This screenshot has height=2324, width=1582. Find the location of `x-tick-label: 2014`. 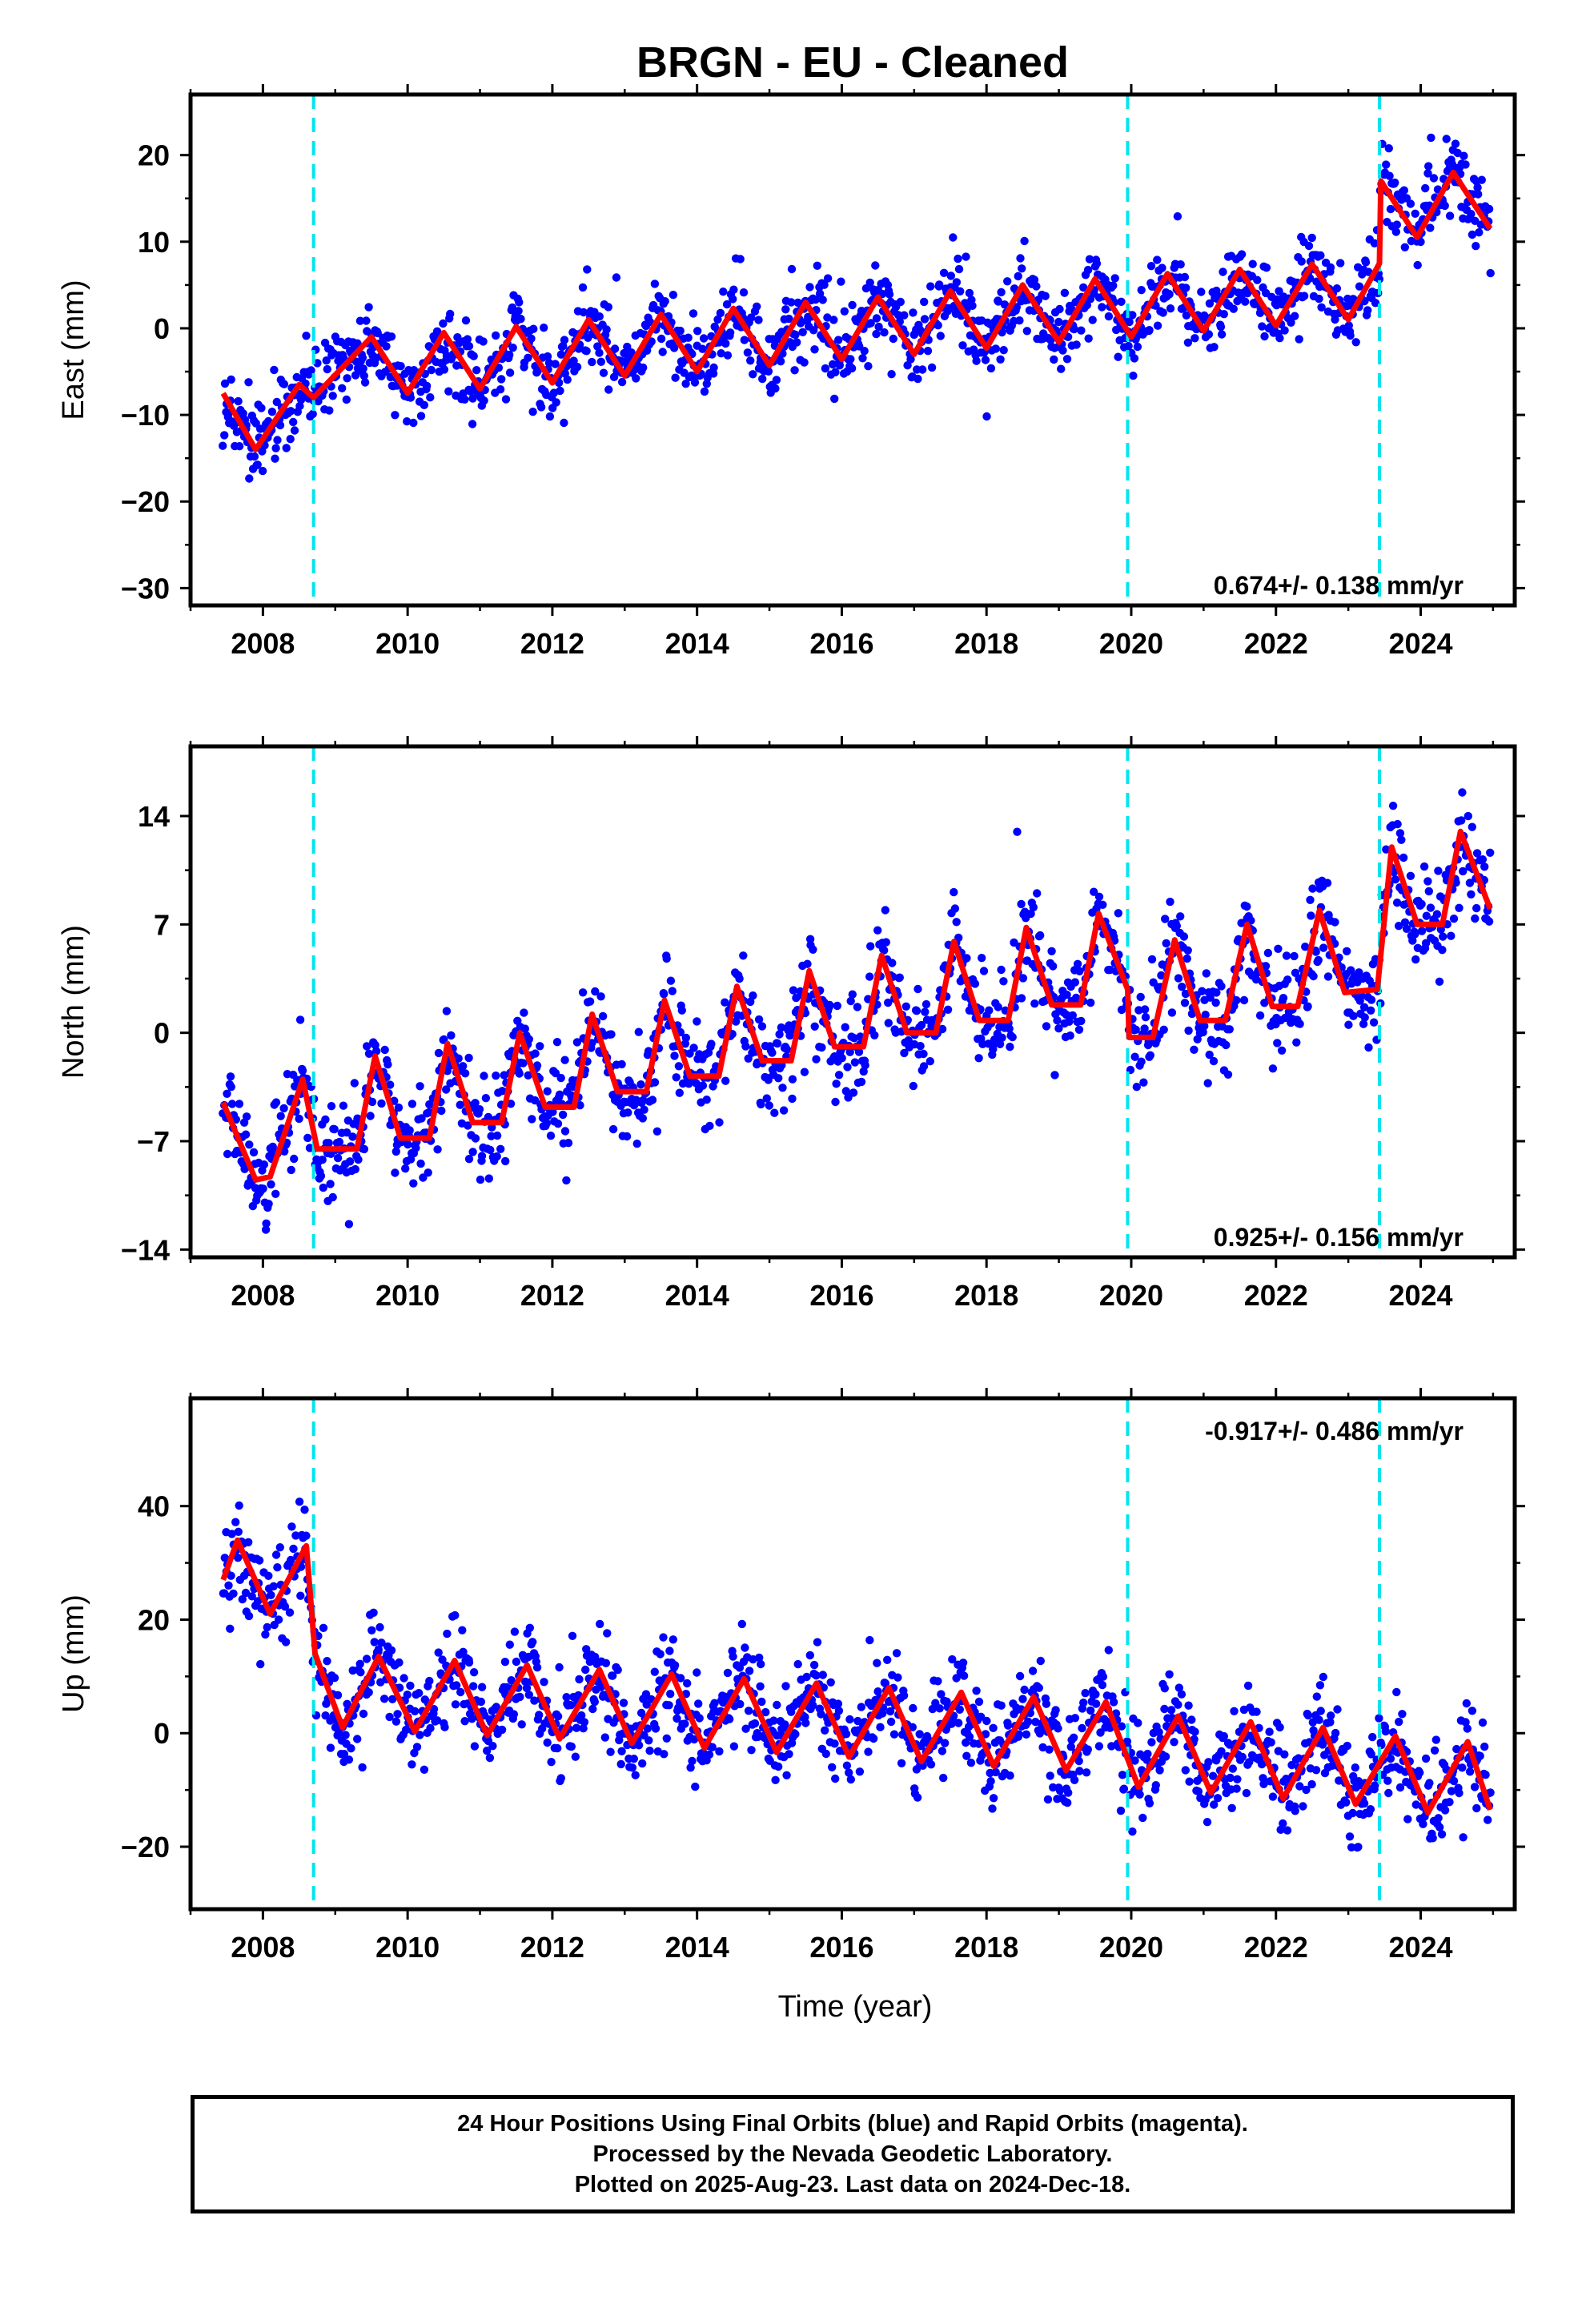

x-tick-label: 2014 is located at coordinates (697, 644).